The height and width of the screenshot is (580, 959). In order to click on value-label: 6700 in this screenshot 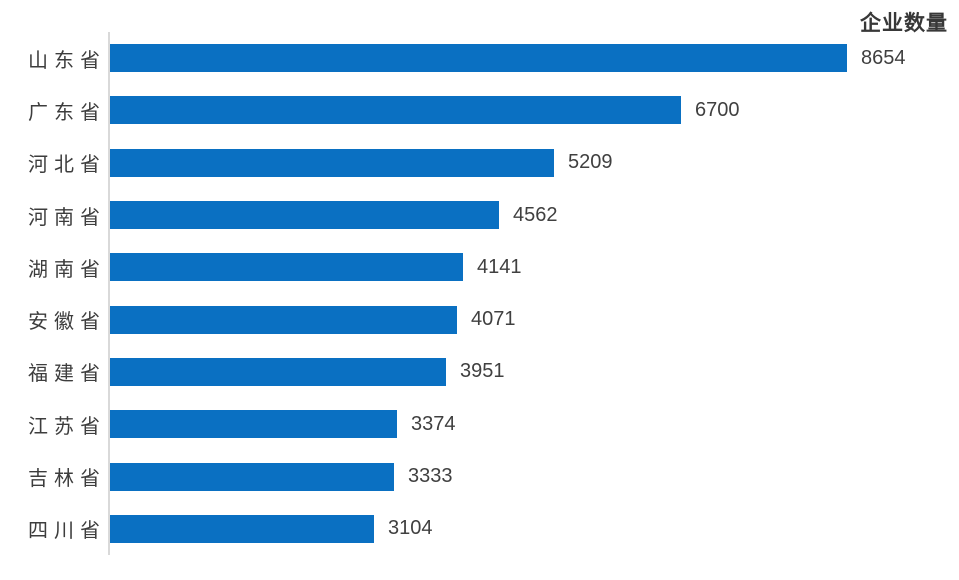, I will do `click(717, 109)`.